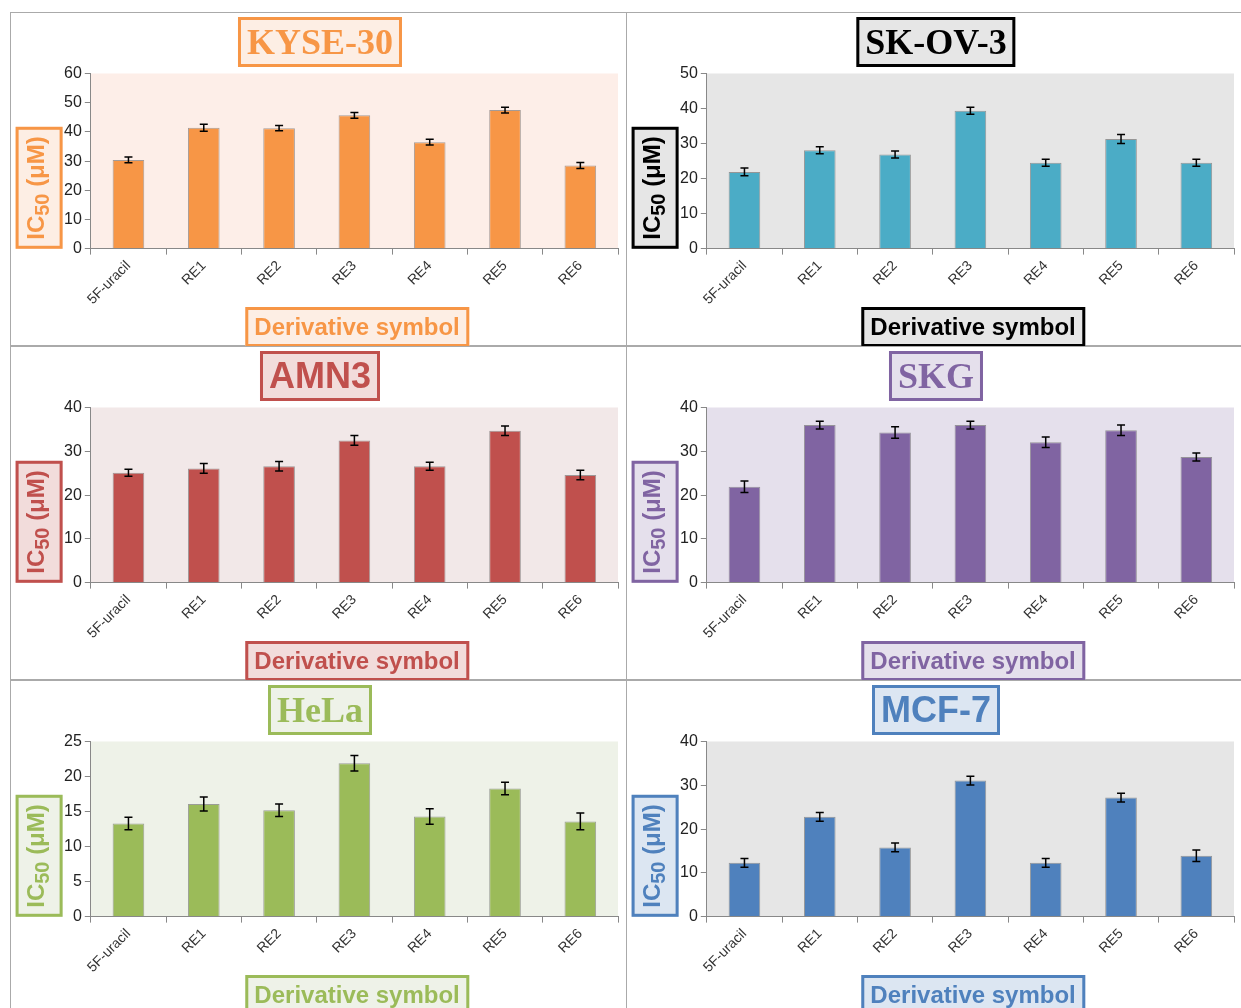  Describe the element at coordinates (320, 42) in the screenshot. I see `chart-title: KYSE-30` at that location.